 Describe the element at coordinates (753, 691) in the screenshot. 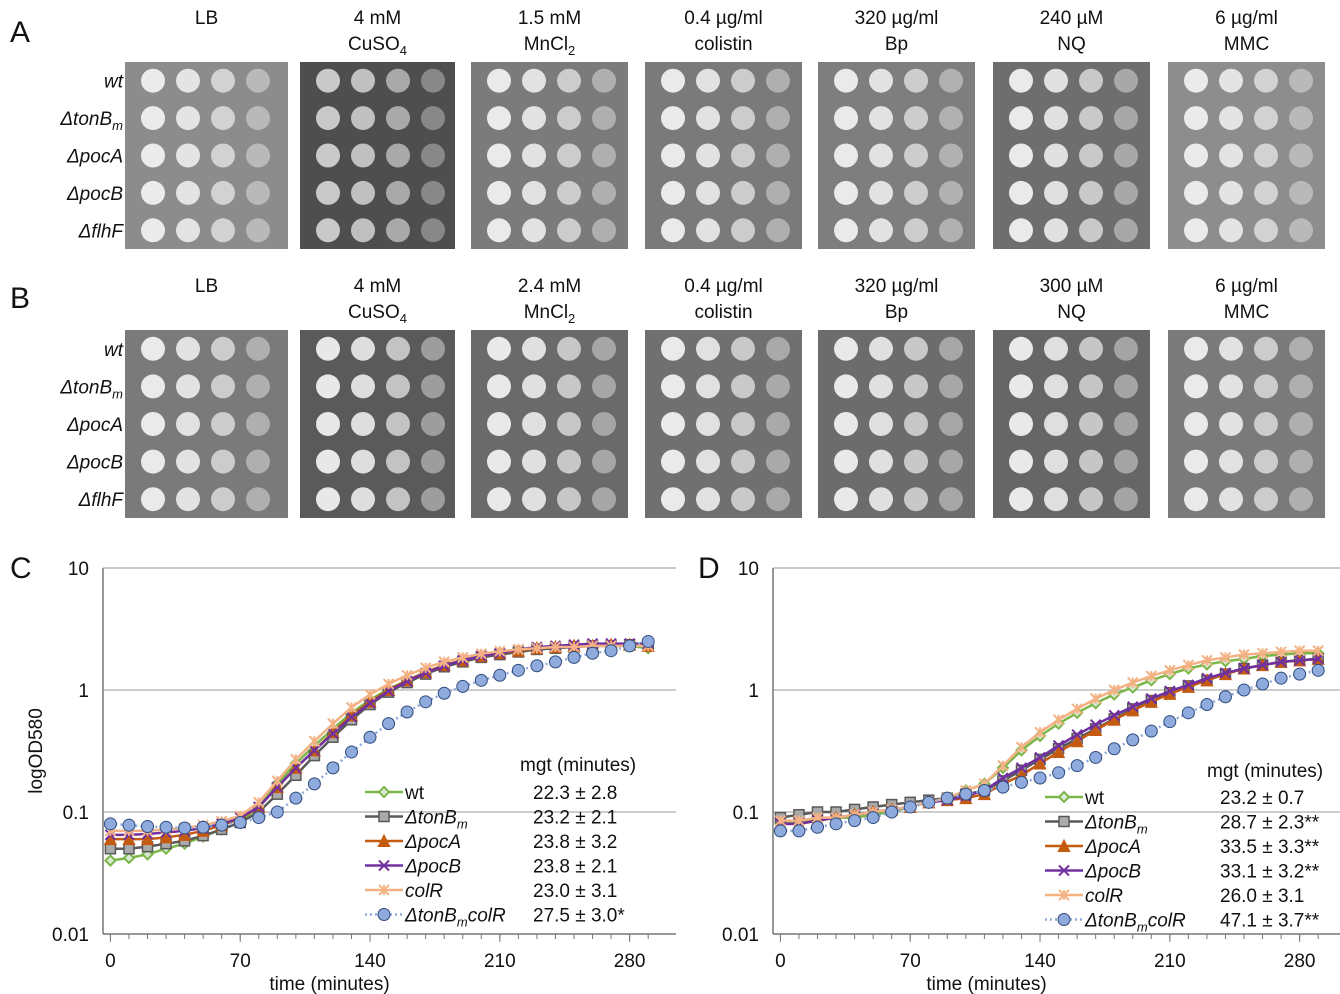

I see `y-tick-label: 1` at that location.